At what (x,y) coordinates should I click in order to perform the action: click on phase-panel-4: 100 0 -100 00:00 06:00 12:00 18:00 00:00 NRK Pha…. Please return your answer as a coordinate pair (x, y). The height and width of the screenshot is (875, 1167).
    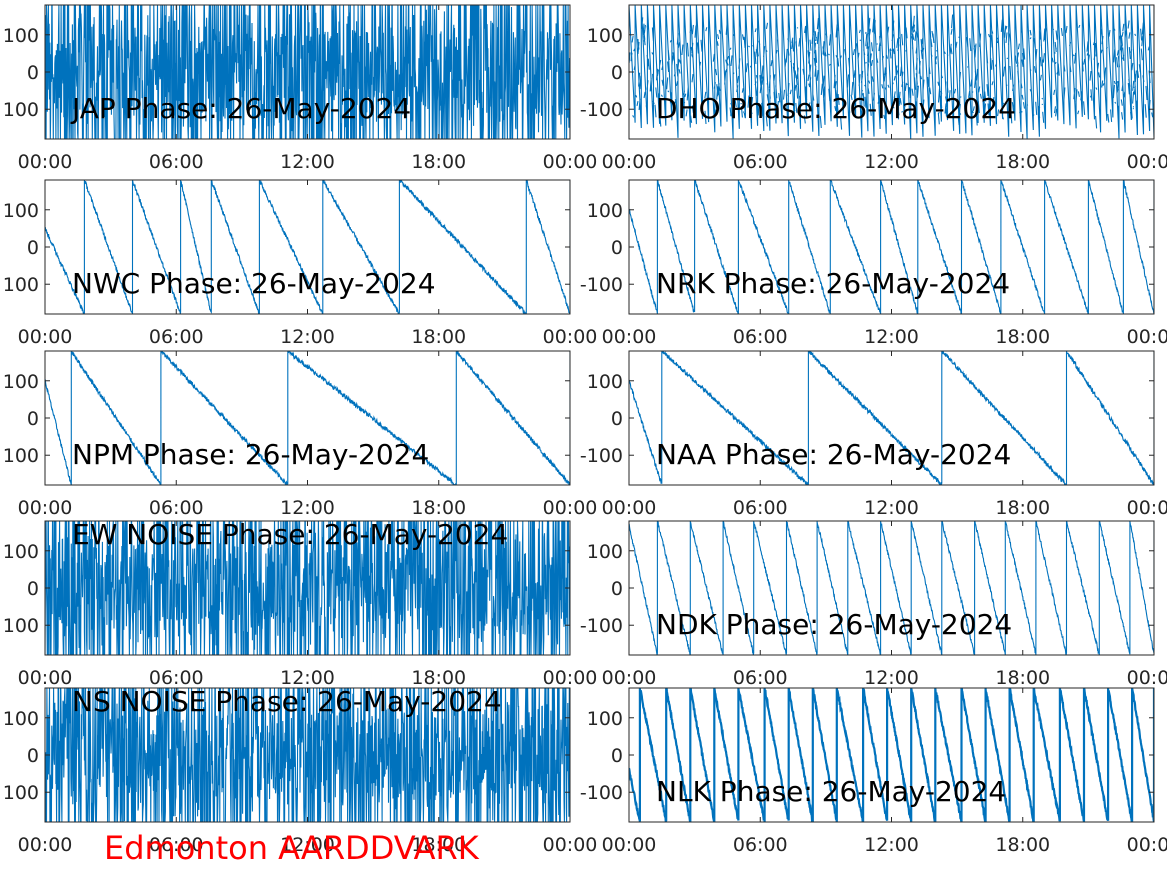
    Looking at the image, I should click on (873, 263).